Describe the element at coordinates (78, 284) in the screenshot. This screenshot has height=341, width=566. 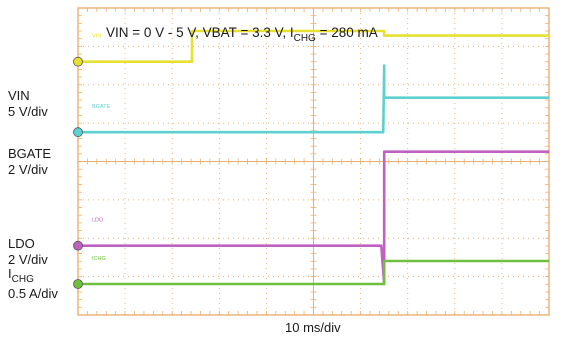
I see `ichg-ground-marker` at that location.